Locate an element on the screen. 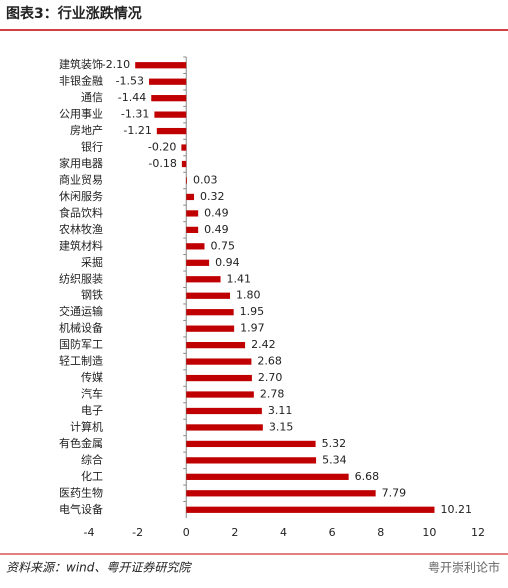 This screenshot has width=508, height=588. y-tick-label: 电气设备 is located at coordinates (81, 509).